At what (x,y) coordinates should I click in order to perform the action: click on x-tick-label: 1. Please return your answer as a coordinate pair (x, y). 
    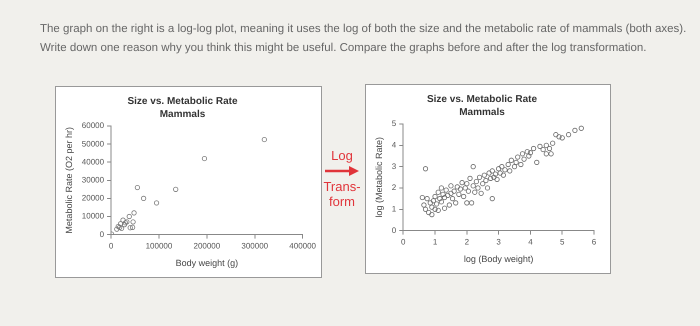
    Looking at the image, I should click on (435, 242).